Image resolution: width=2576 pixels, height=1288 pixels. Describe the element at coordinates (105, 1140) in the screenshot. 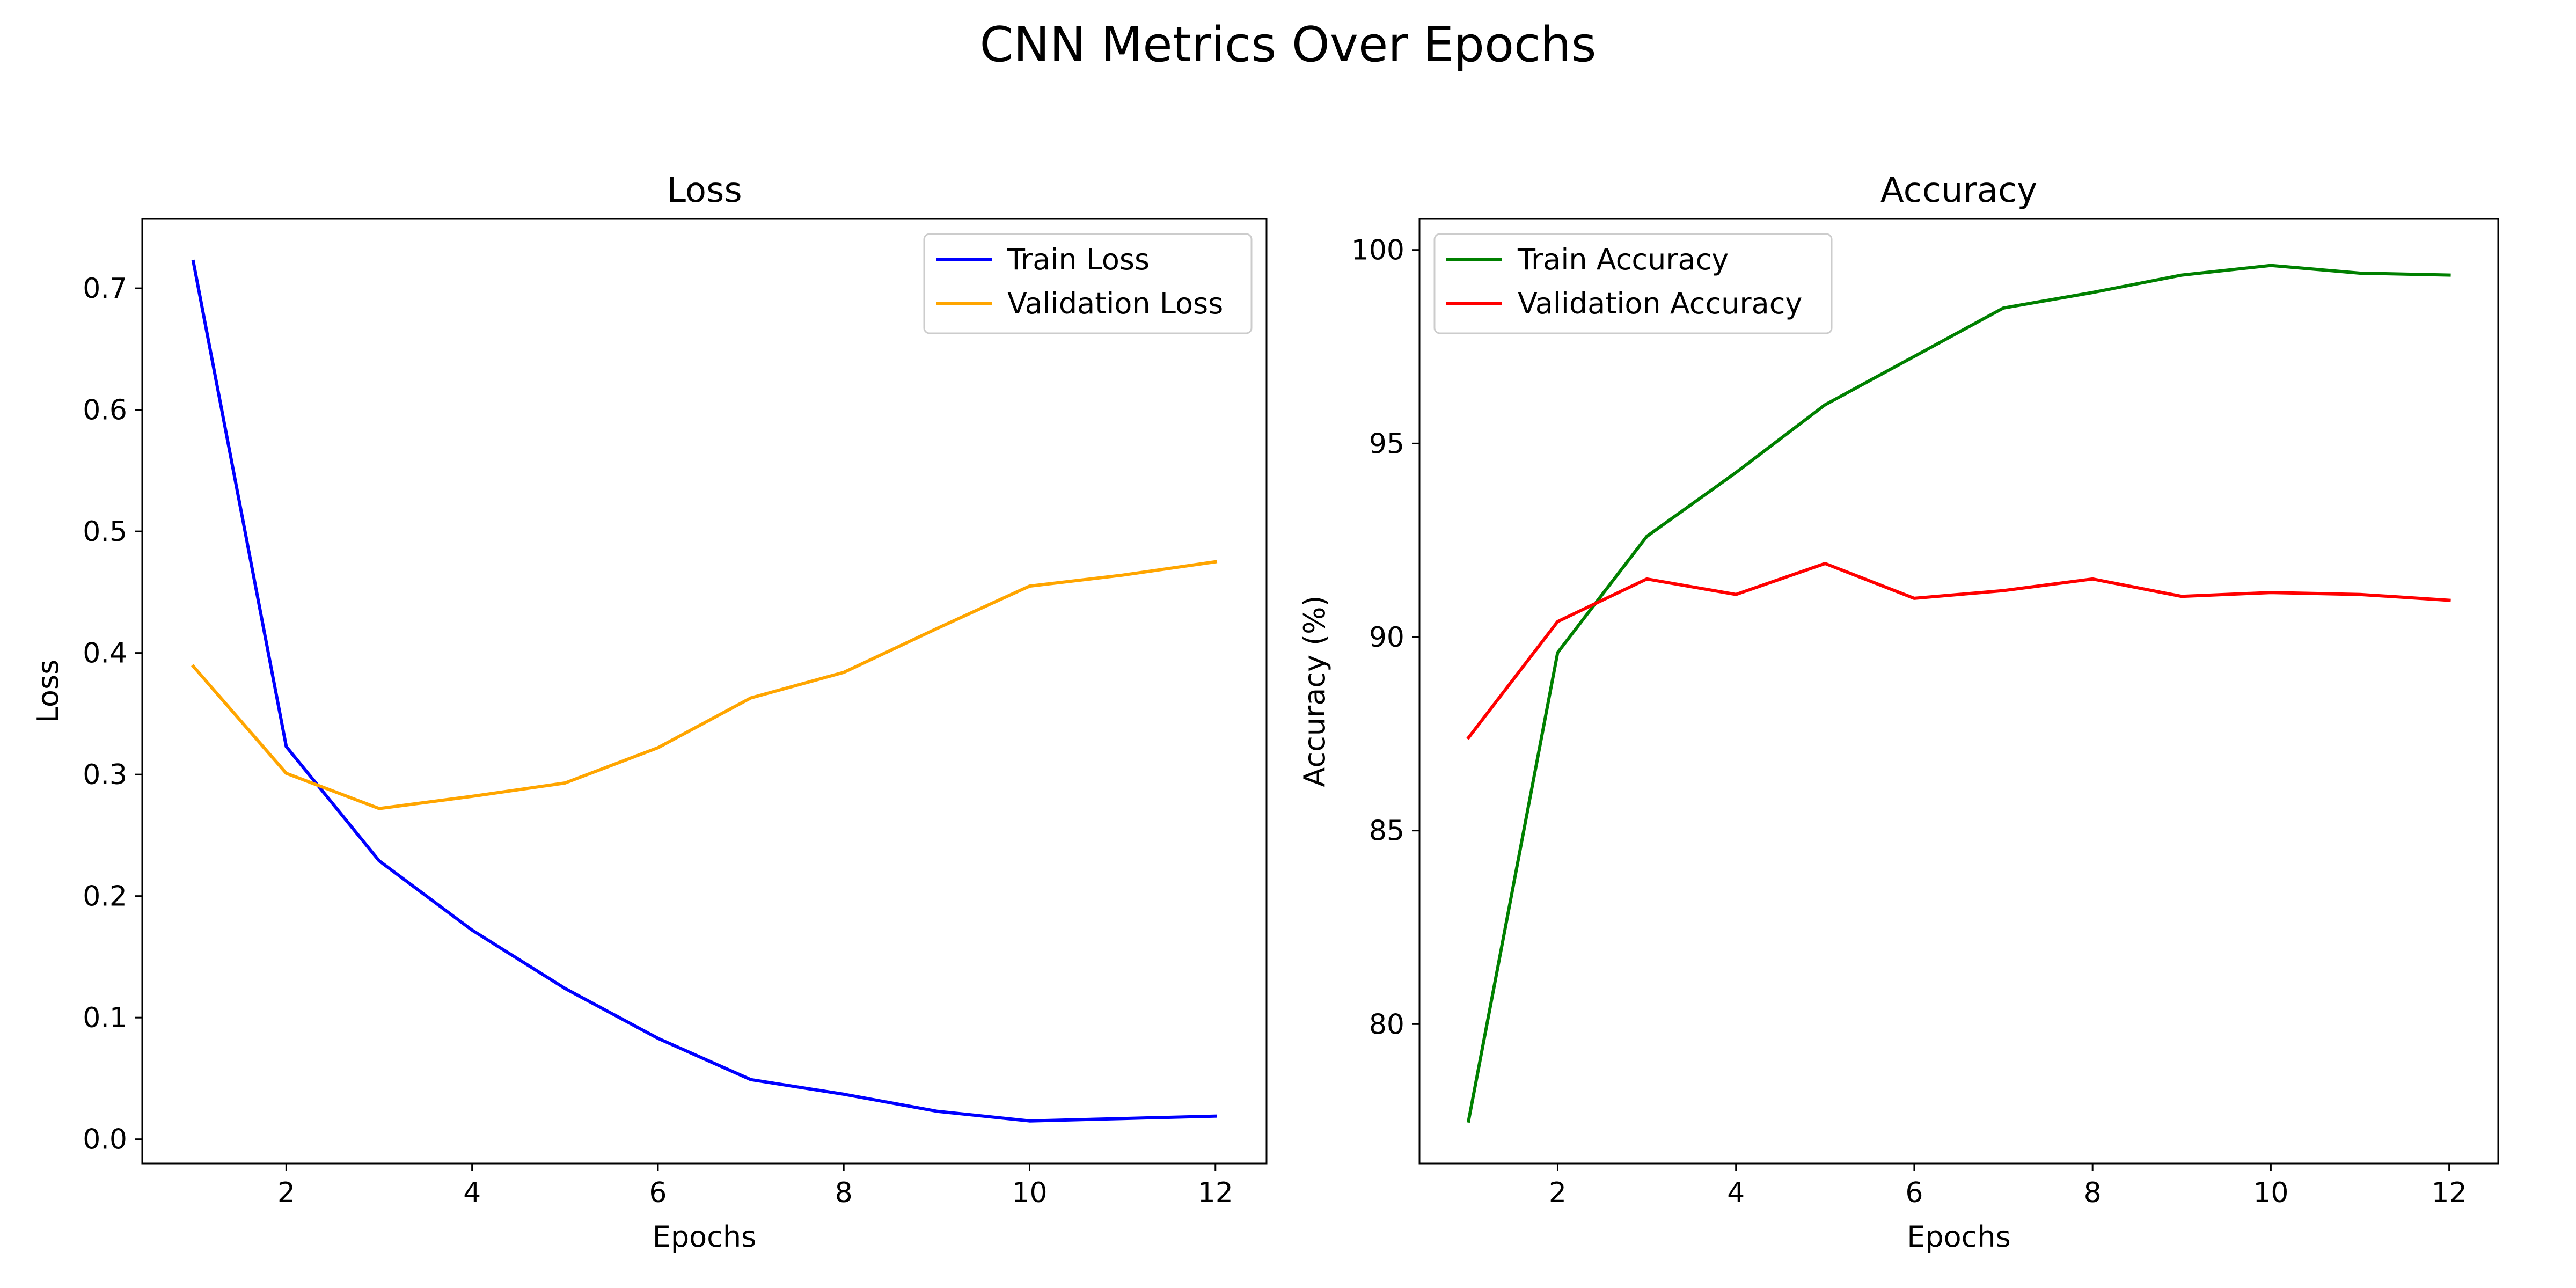

I see `loss-y-tick-label: 0.0` at that location.